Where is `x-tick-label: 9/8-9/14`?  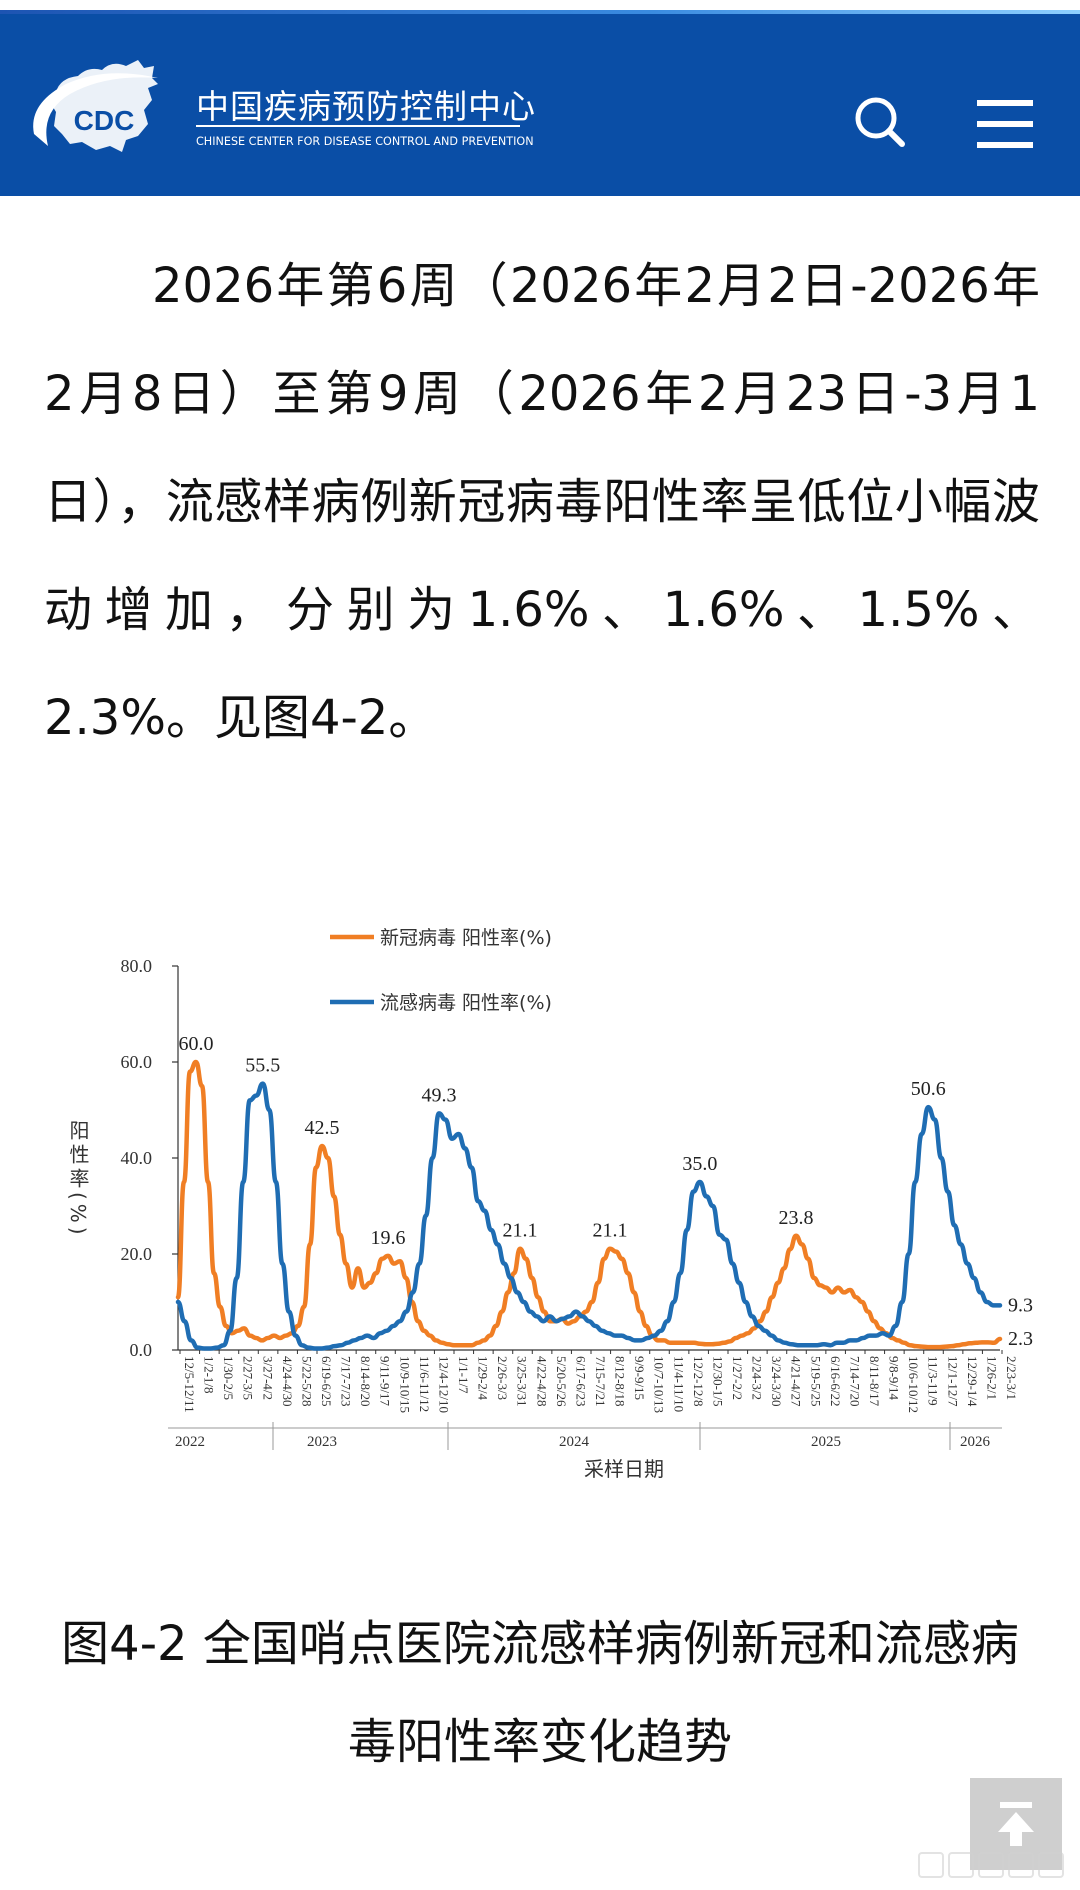 x-tick-label: 9/8-9/14 is located at coordinates (894, 1378).